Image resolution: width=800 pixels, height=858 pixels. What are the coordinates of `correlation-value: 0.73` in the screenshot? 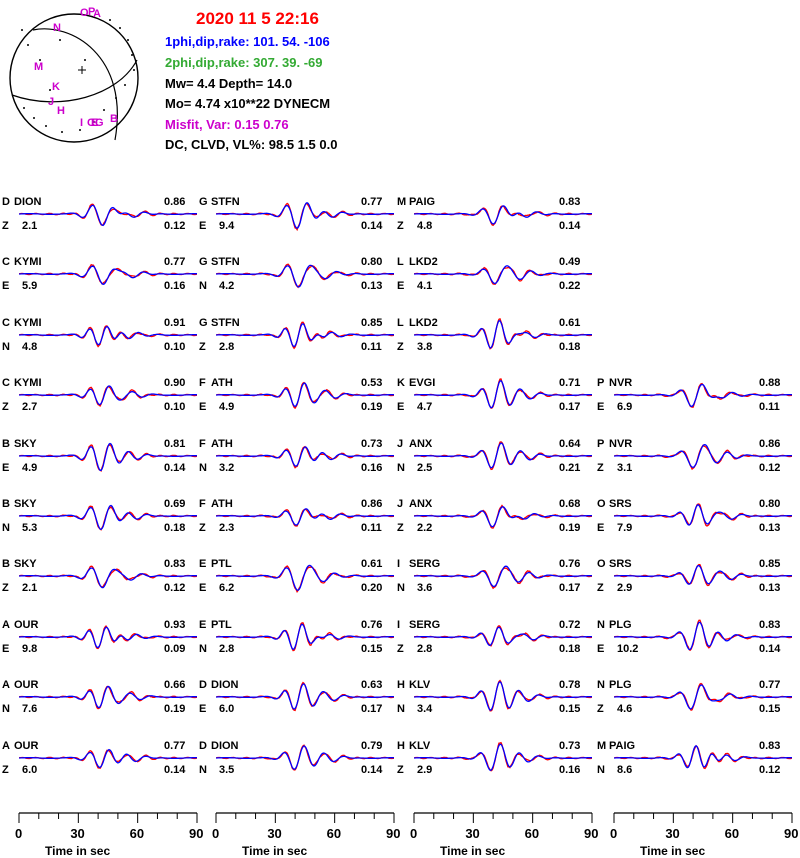 It's located at (372, 443).